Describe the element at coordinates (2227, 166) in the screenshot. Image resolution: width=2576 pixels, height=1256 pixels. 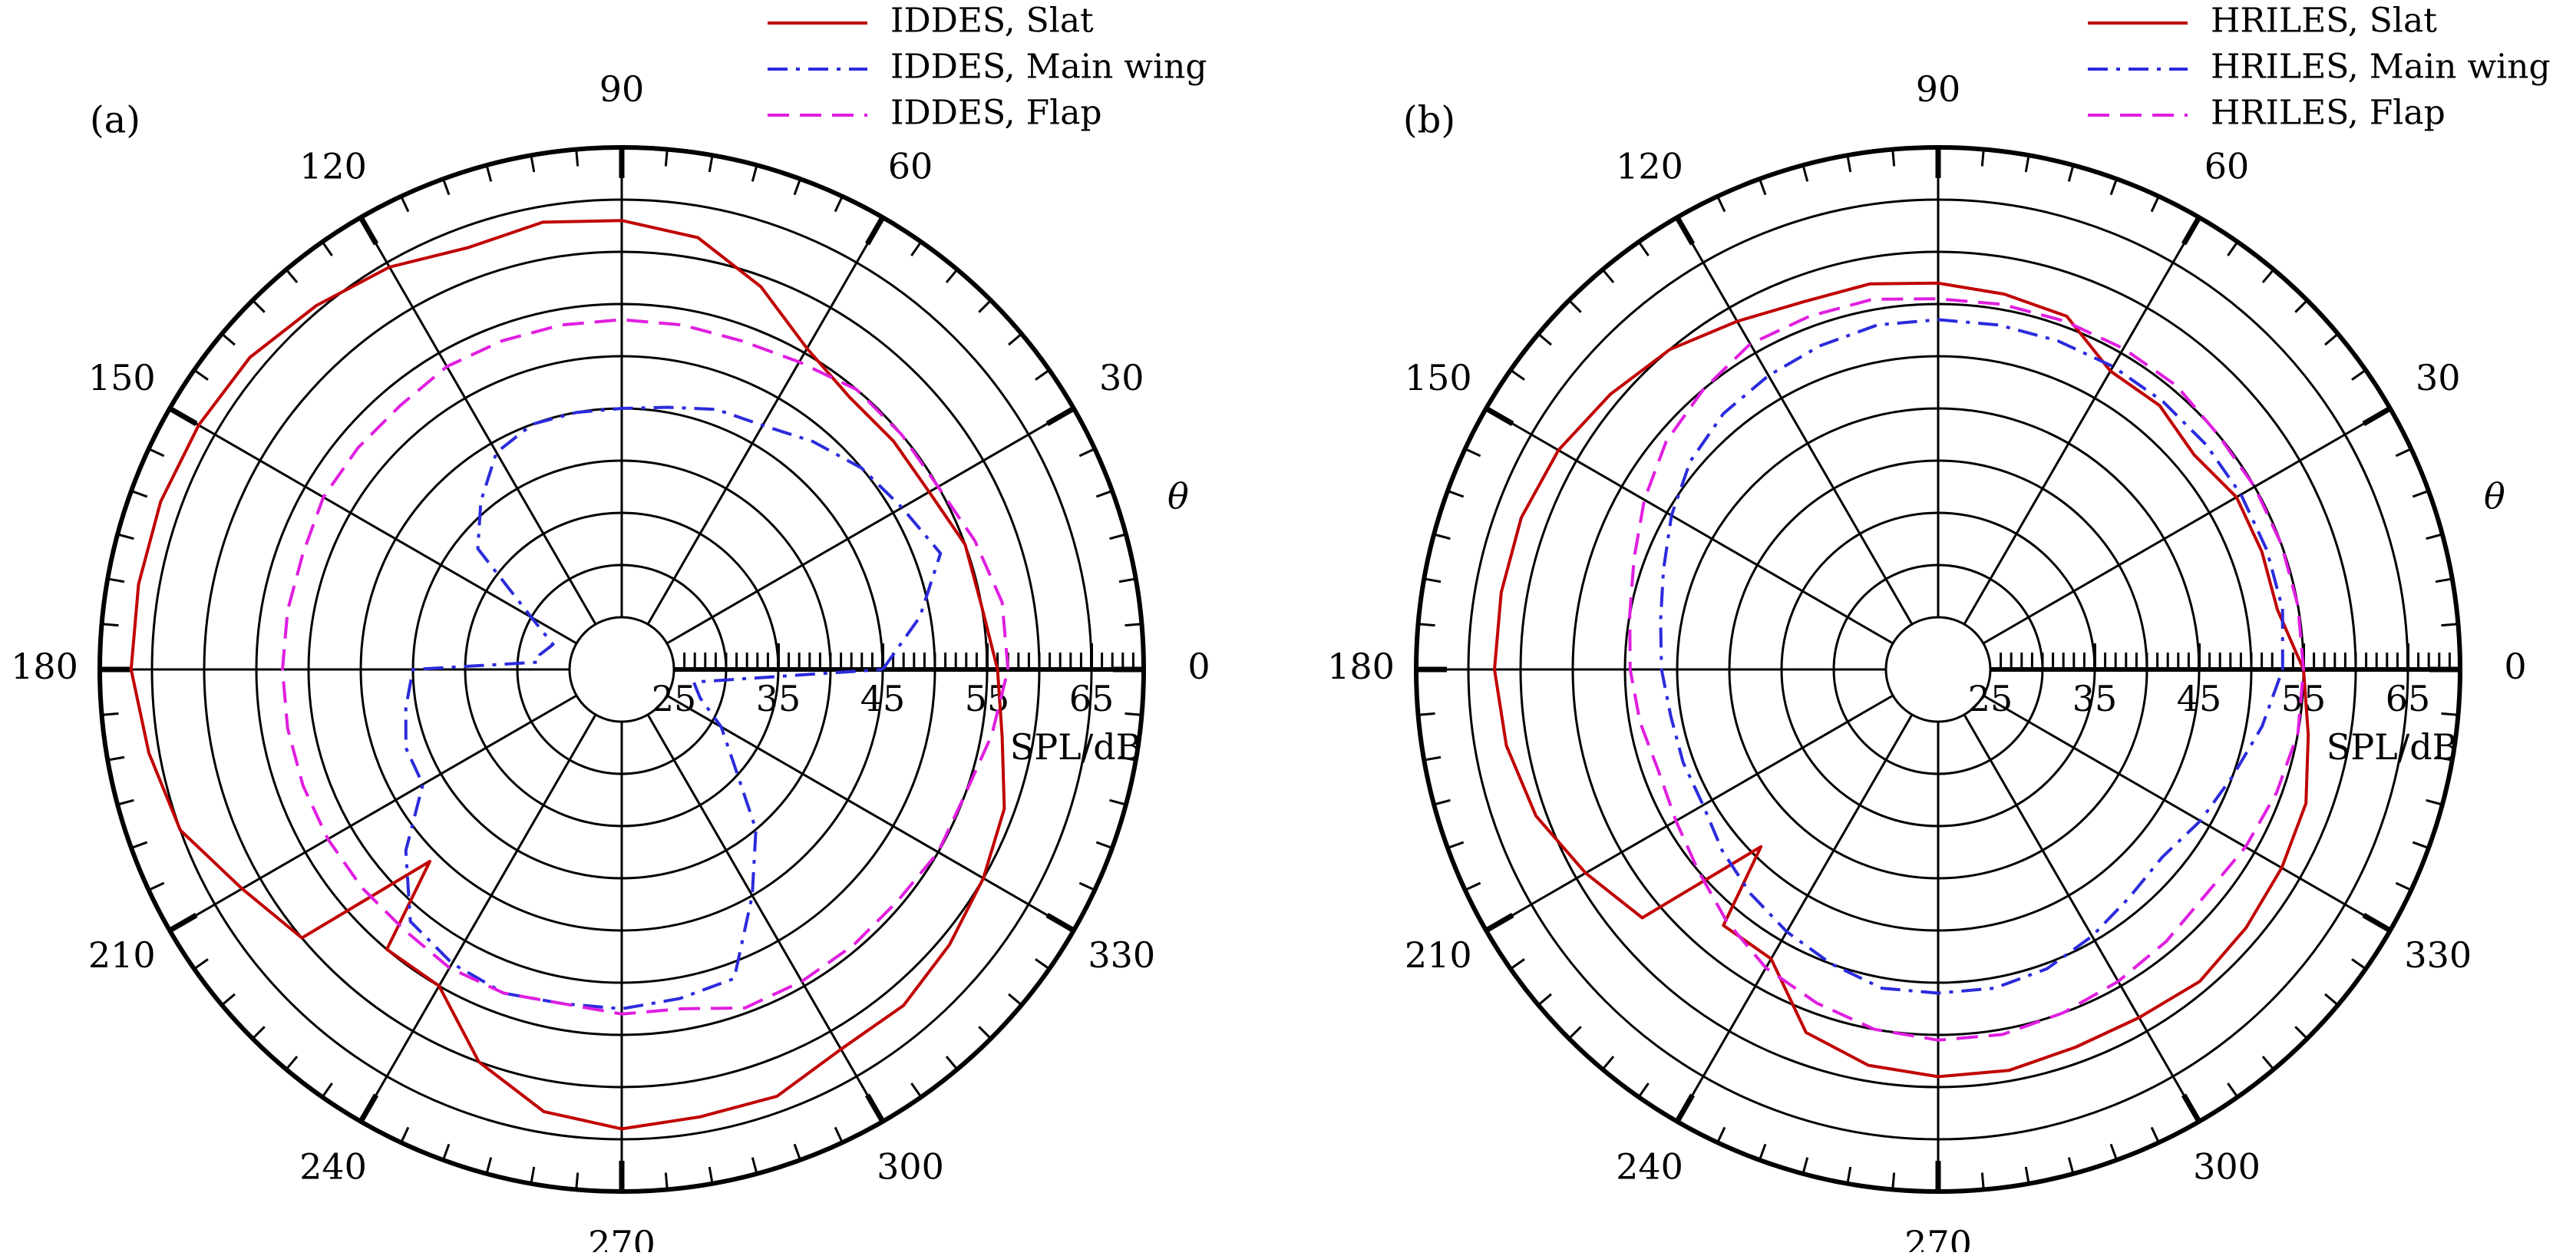
I see `angle-tick-label: 60` at that location.